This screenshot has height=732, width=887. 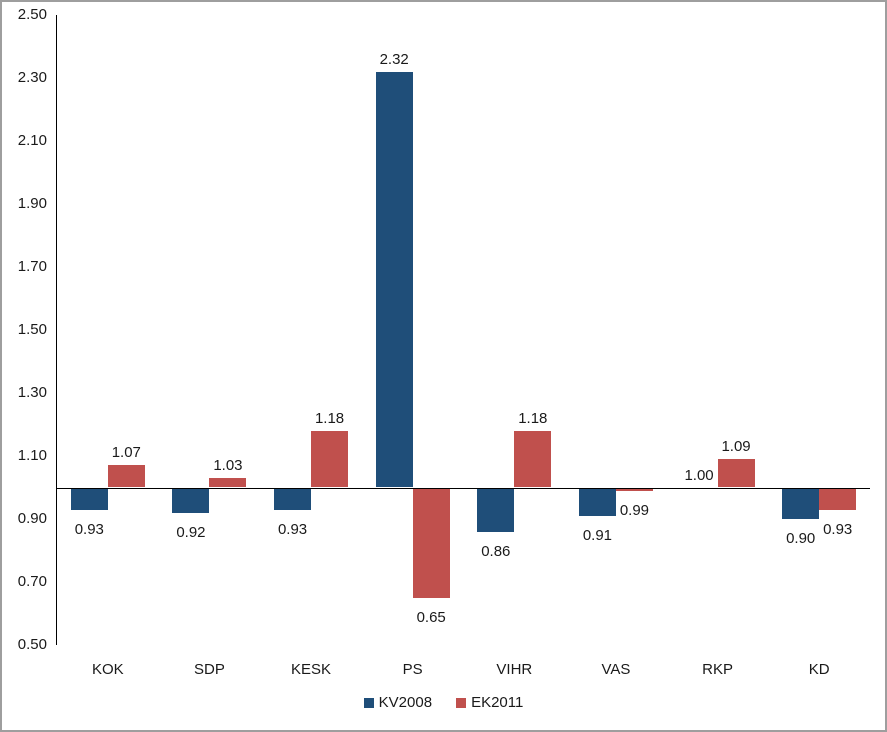 I want to click on category-axis-baseline, so click(x=463, y=488).